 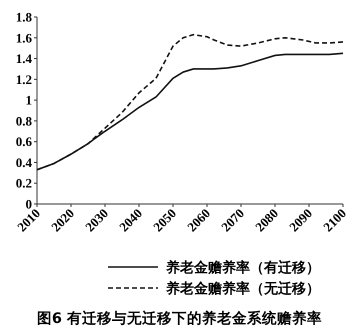 I want to click on y-tick-label: 0.8, so click(x=24, y=120).